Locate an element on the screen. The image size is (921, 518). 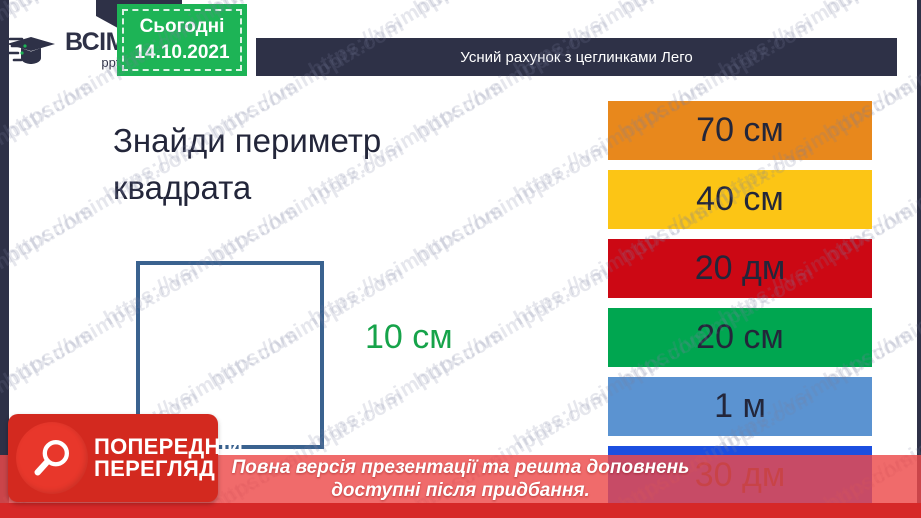
square-figure is located at coordinates (230, 355).